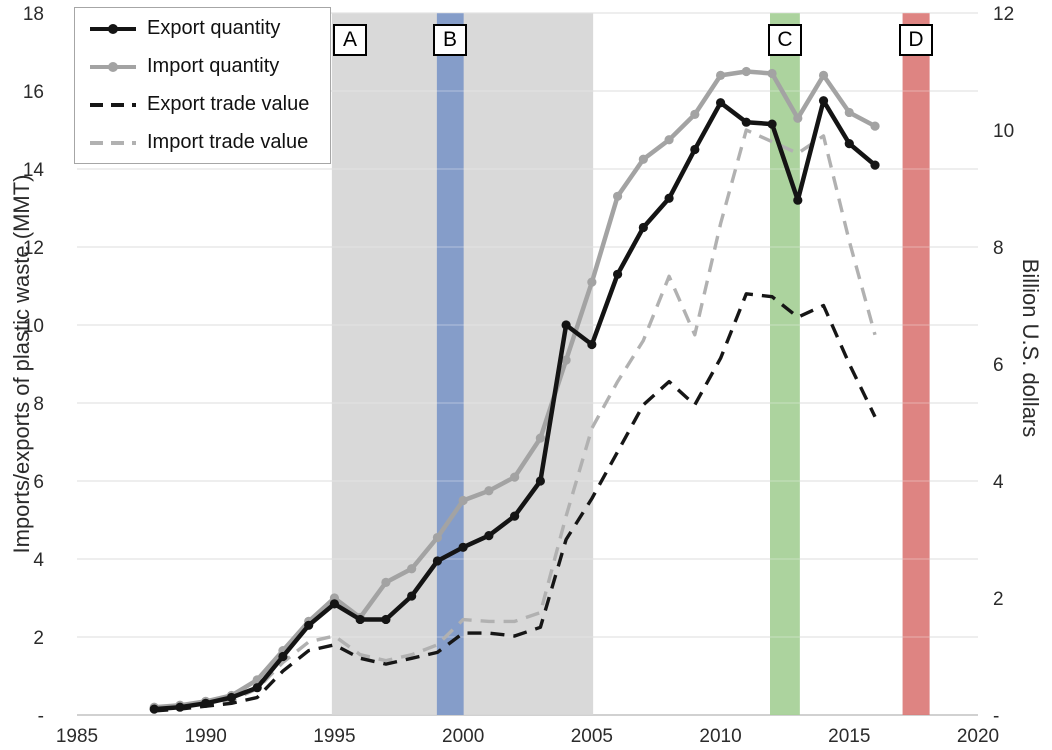  I want to click on annotation-box-b: B, so click(450, 40).